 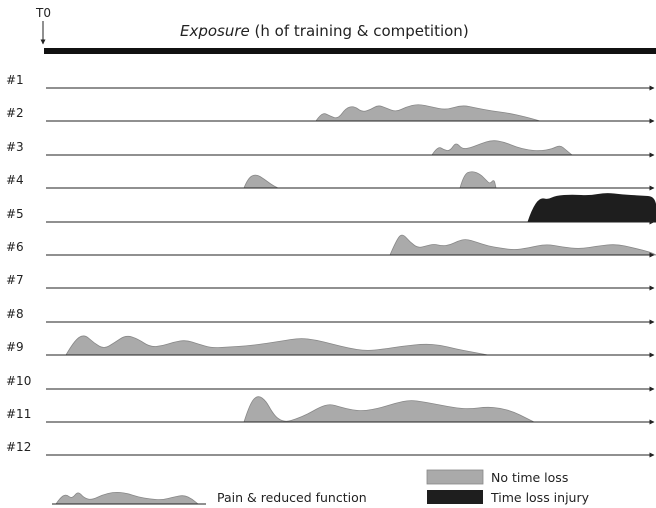 What do you see at coordinates (350, 51) in the screenshot?
I see `exposure-bar` at bounding box center [350, 51].